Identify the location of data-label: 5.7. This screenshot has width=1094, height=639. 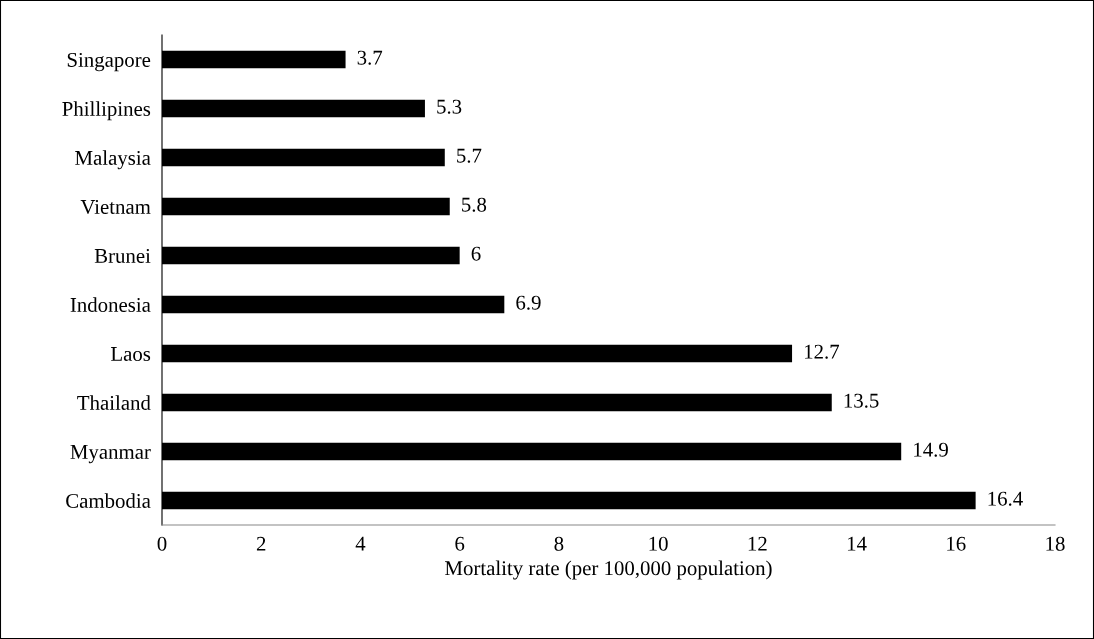
(469, 155).